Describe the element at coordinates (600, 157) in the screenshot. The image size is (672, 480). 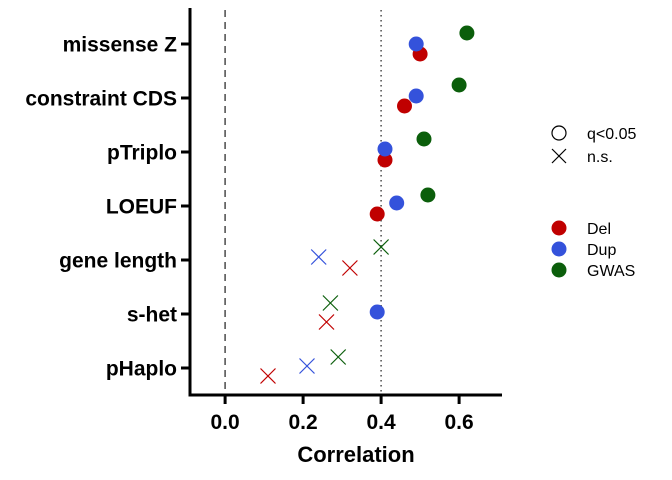
I see `legend-label: n.s.` at that location.